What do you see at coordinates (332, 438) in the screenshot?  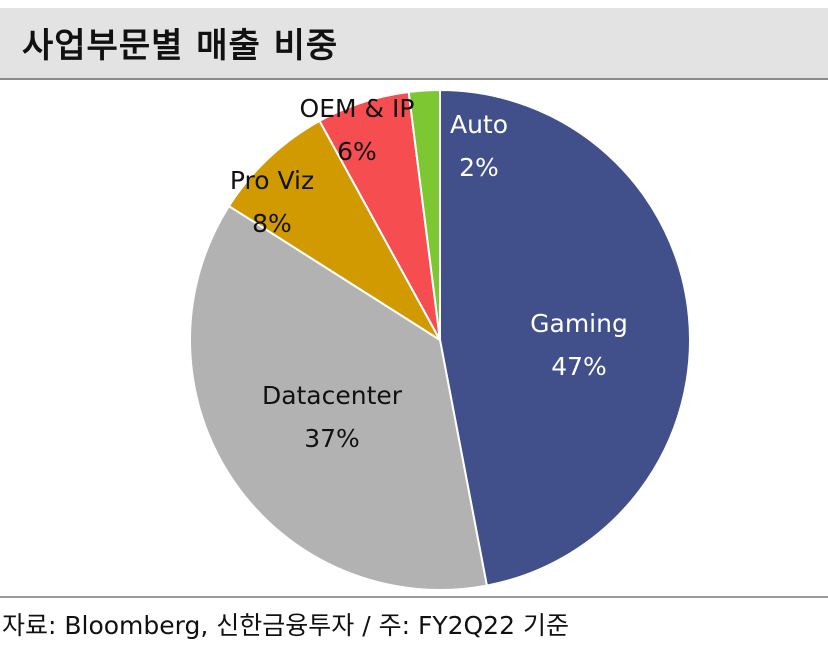 I see `slice-percent-datacenter: 37%` at bounding box center [332, 438].